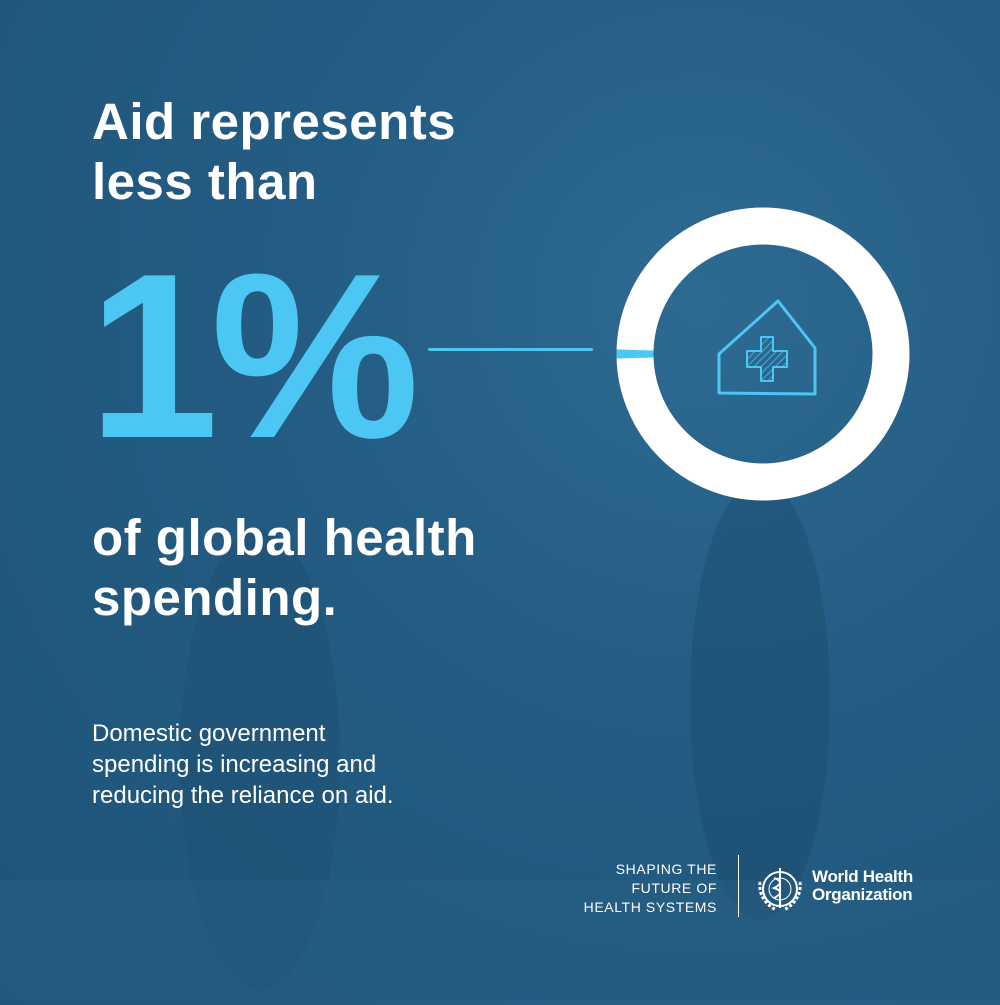  I want to click on tagline-line: SHAPING THE, so click(650, 869).